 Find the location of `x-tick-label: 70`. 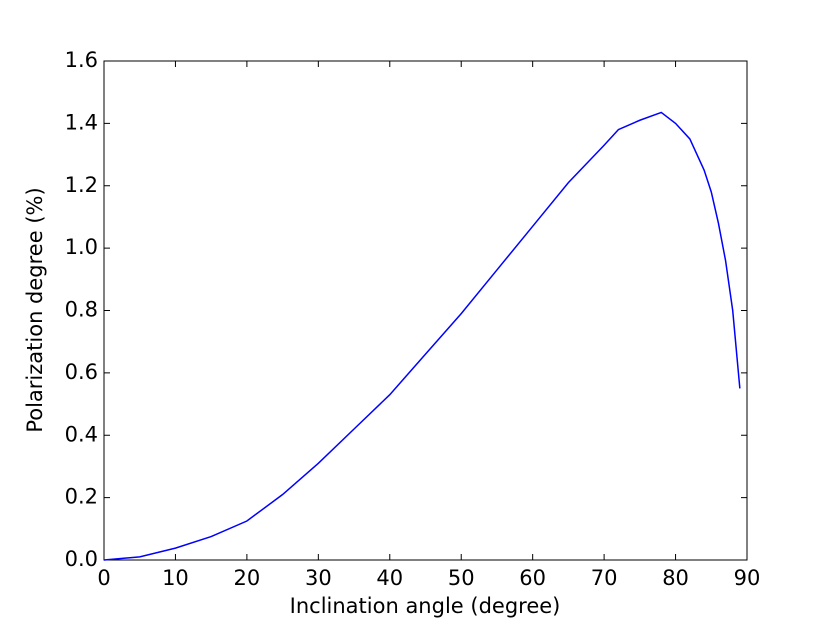

x-tick-label: 70 is located at coordinates (604, 578).